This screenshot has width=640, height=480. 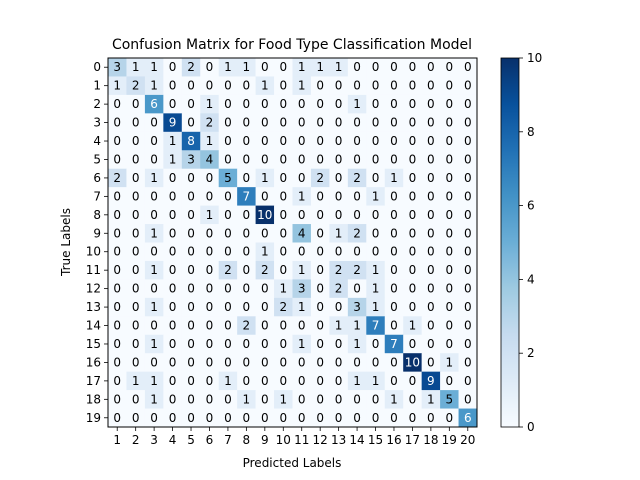 I want to click on cell-value-label: 2, so click(x=357, y=178).